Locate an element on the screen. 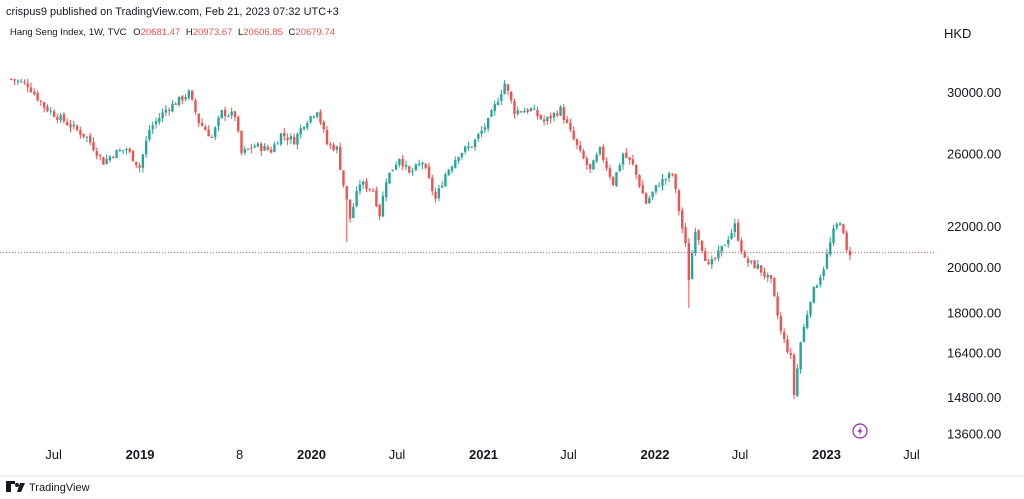 This screenshot has width=1024, height=499. tradingview-logo-icon is located at coordinates (15, 486).